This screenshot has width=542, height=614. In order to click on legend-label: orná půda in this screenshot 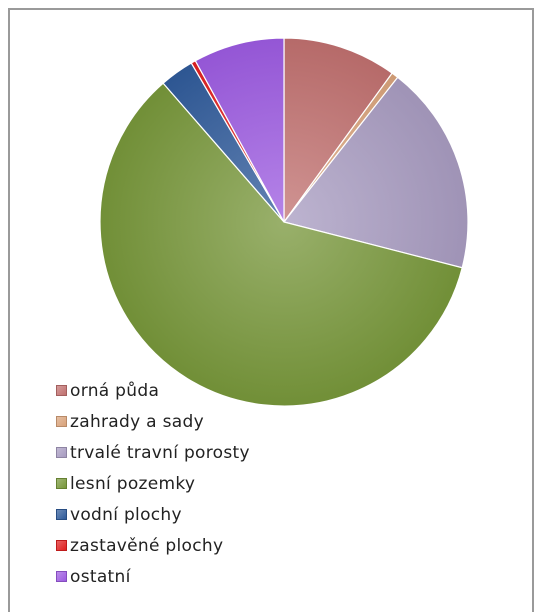, I will do `click(115, 390)`.